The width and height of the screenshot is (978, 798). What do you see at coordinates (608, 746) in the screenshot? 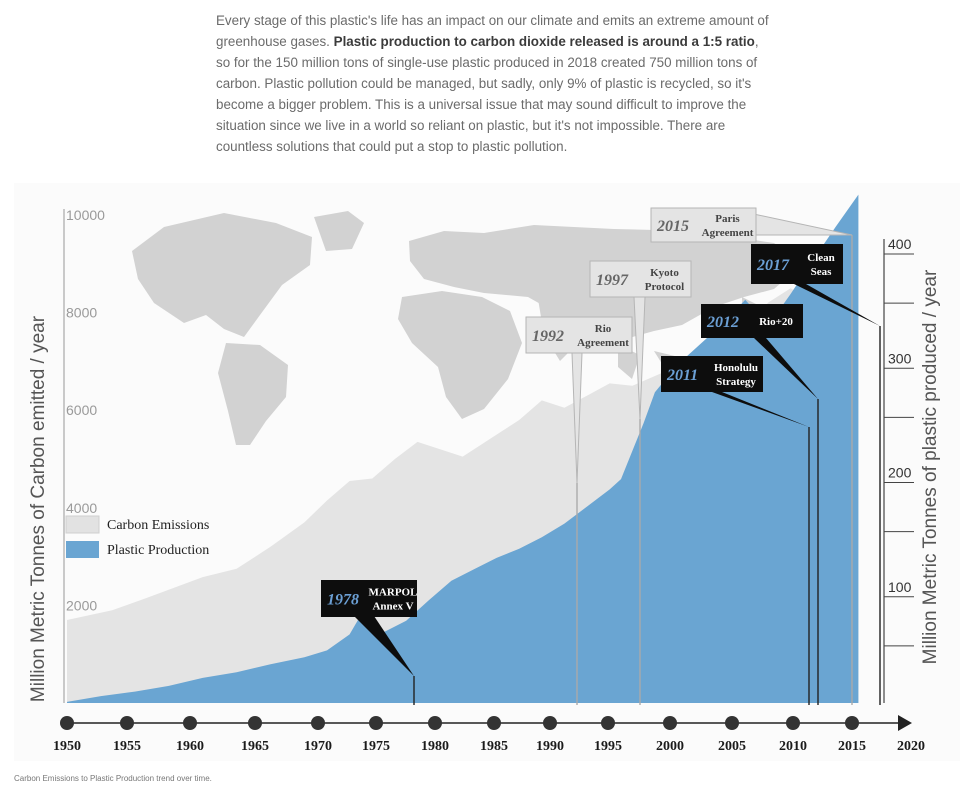
I see `timeline-year-label: 1995` at bounding box center [608, 746].